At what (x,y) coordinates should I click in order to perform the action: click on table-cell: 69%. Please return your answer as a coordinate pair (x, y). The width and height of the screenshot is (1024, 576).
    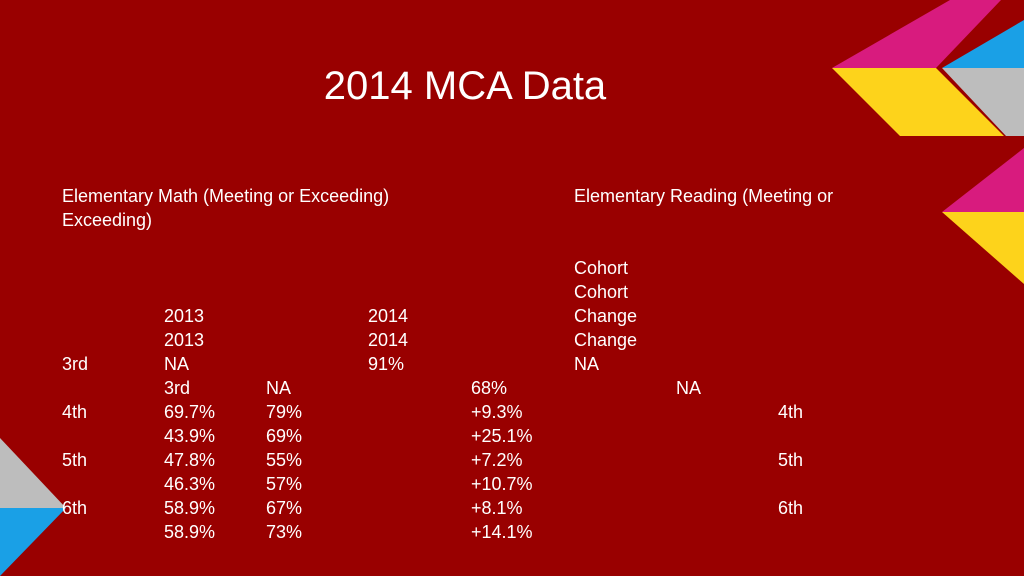
    Looking at the image, I should click on (284, 436).